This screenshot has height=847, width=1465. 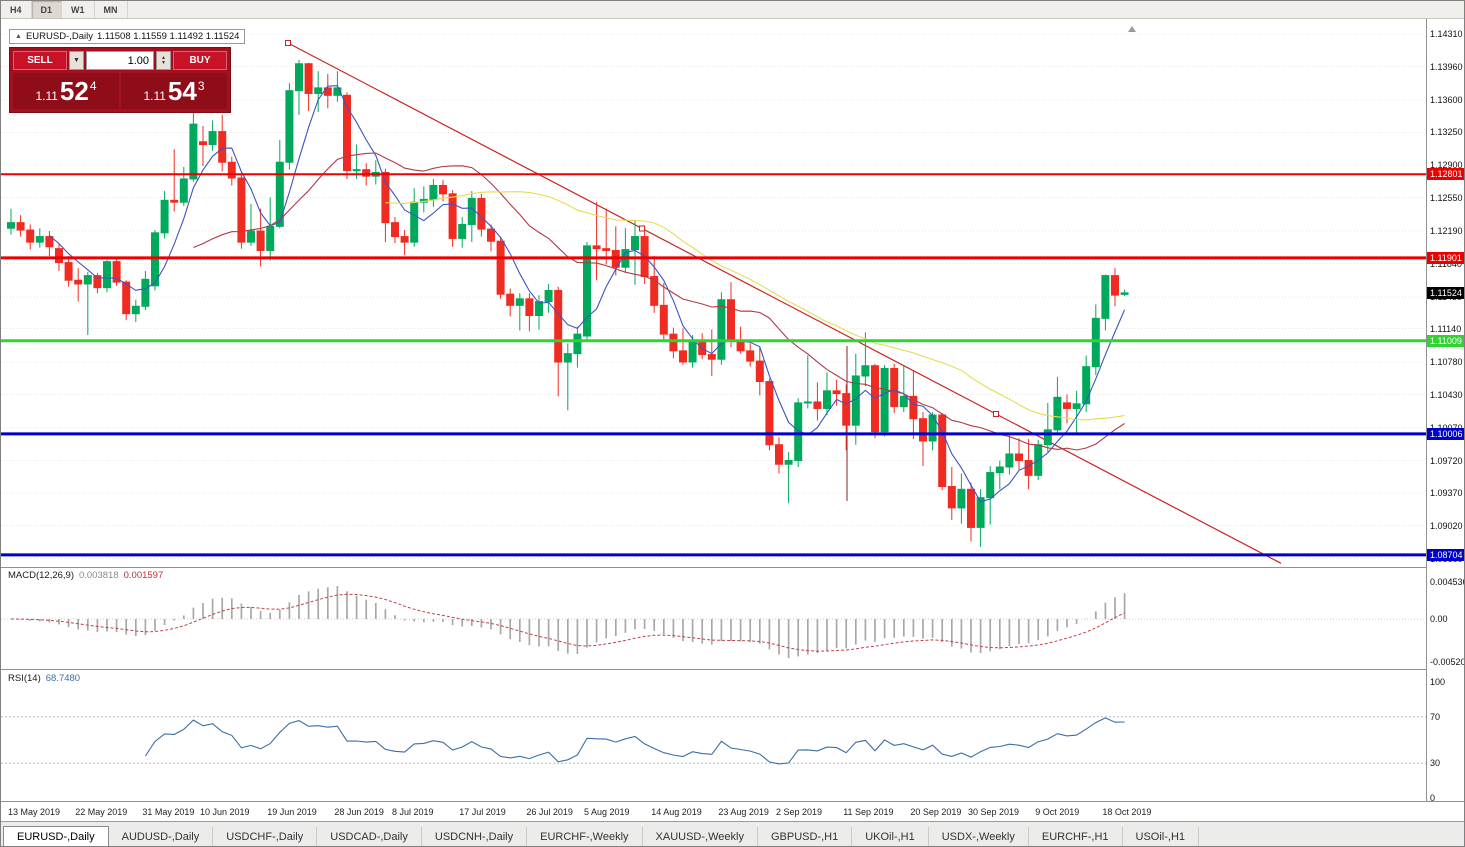 I want to click on price-axis-tick: 1.12900, so click(x=1446, y=165).